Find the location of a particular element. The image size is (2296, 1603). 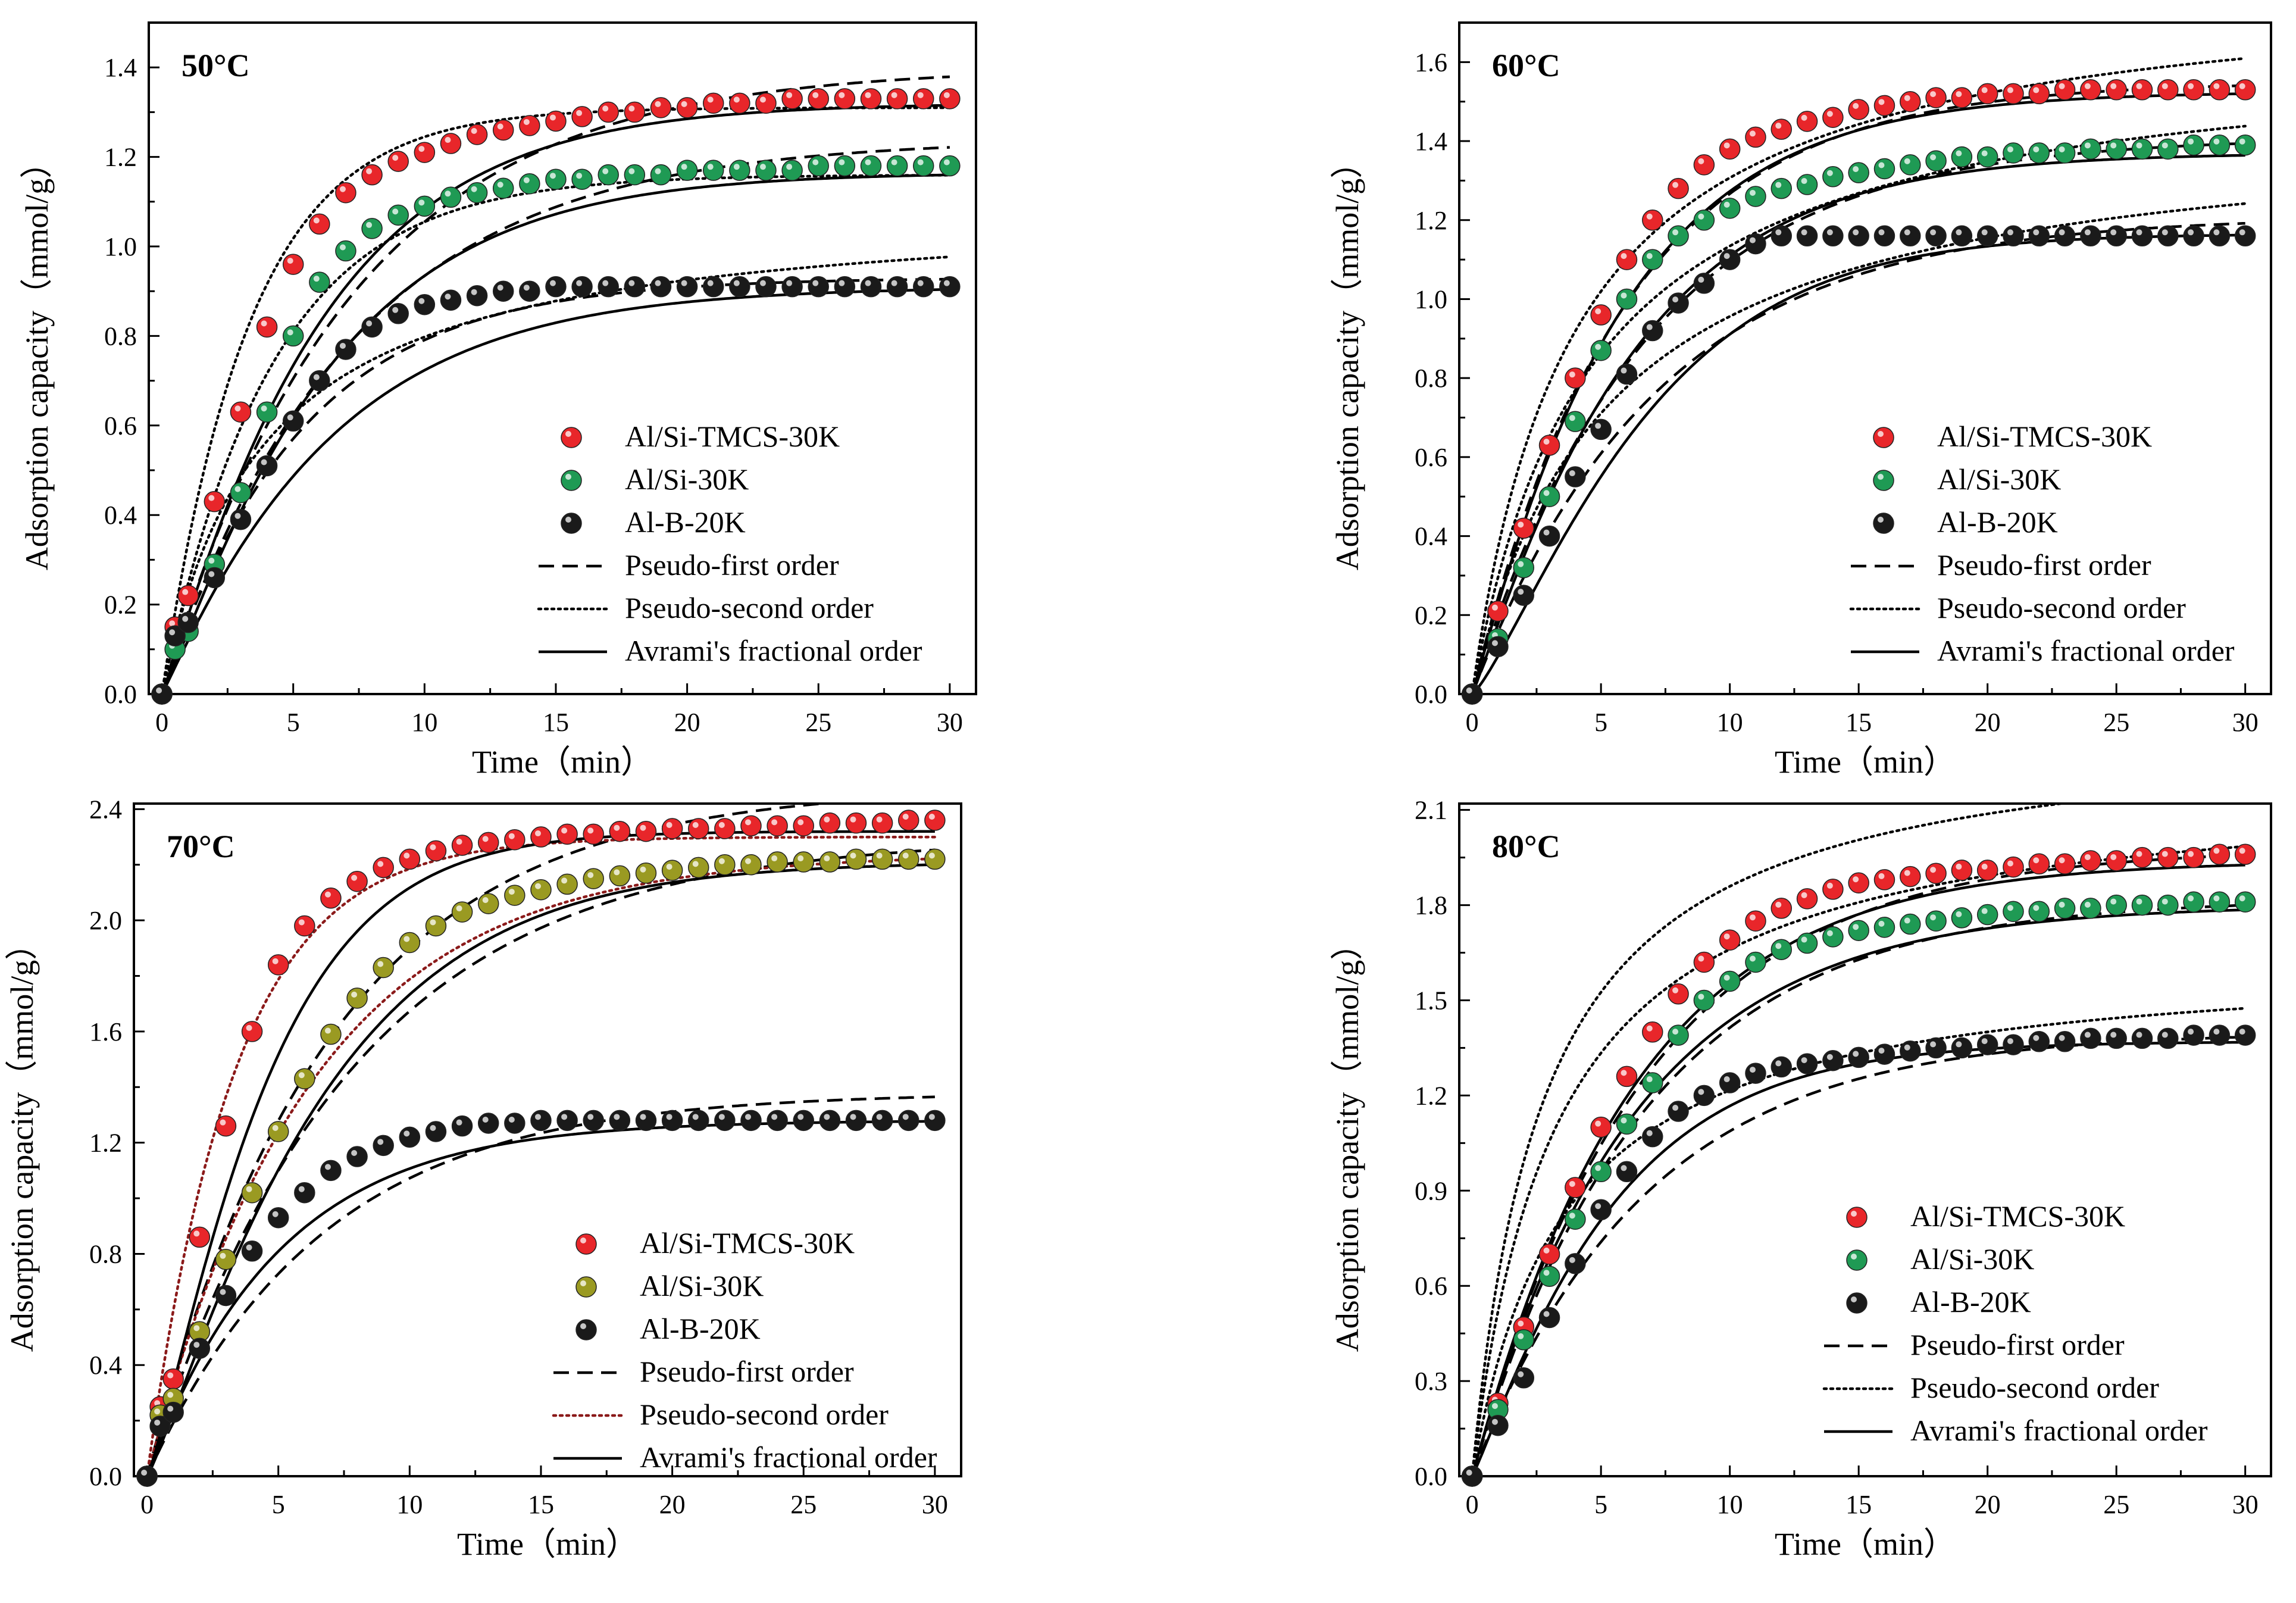

y-tick-label: 2.0 is located at coordinates (105, 920).